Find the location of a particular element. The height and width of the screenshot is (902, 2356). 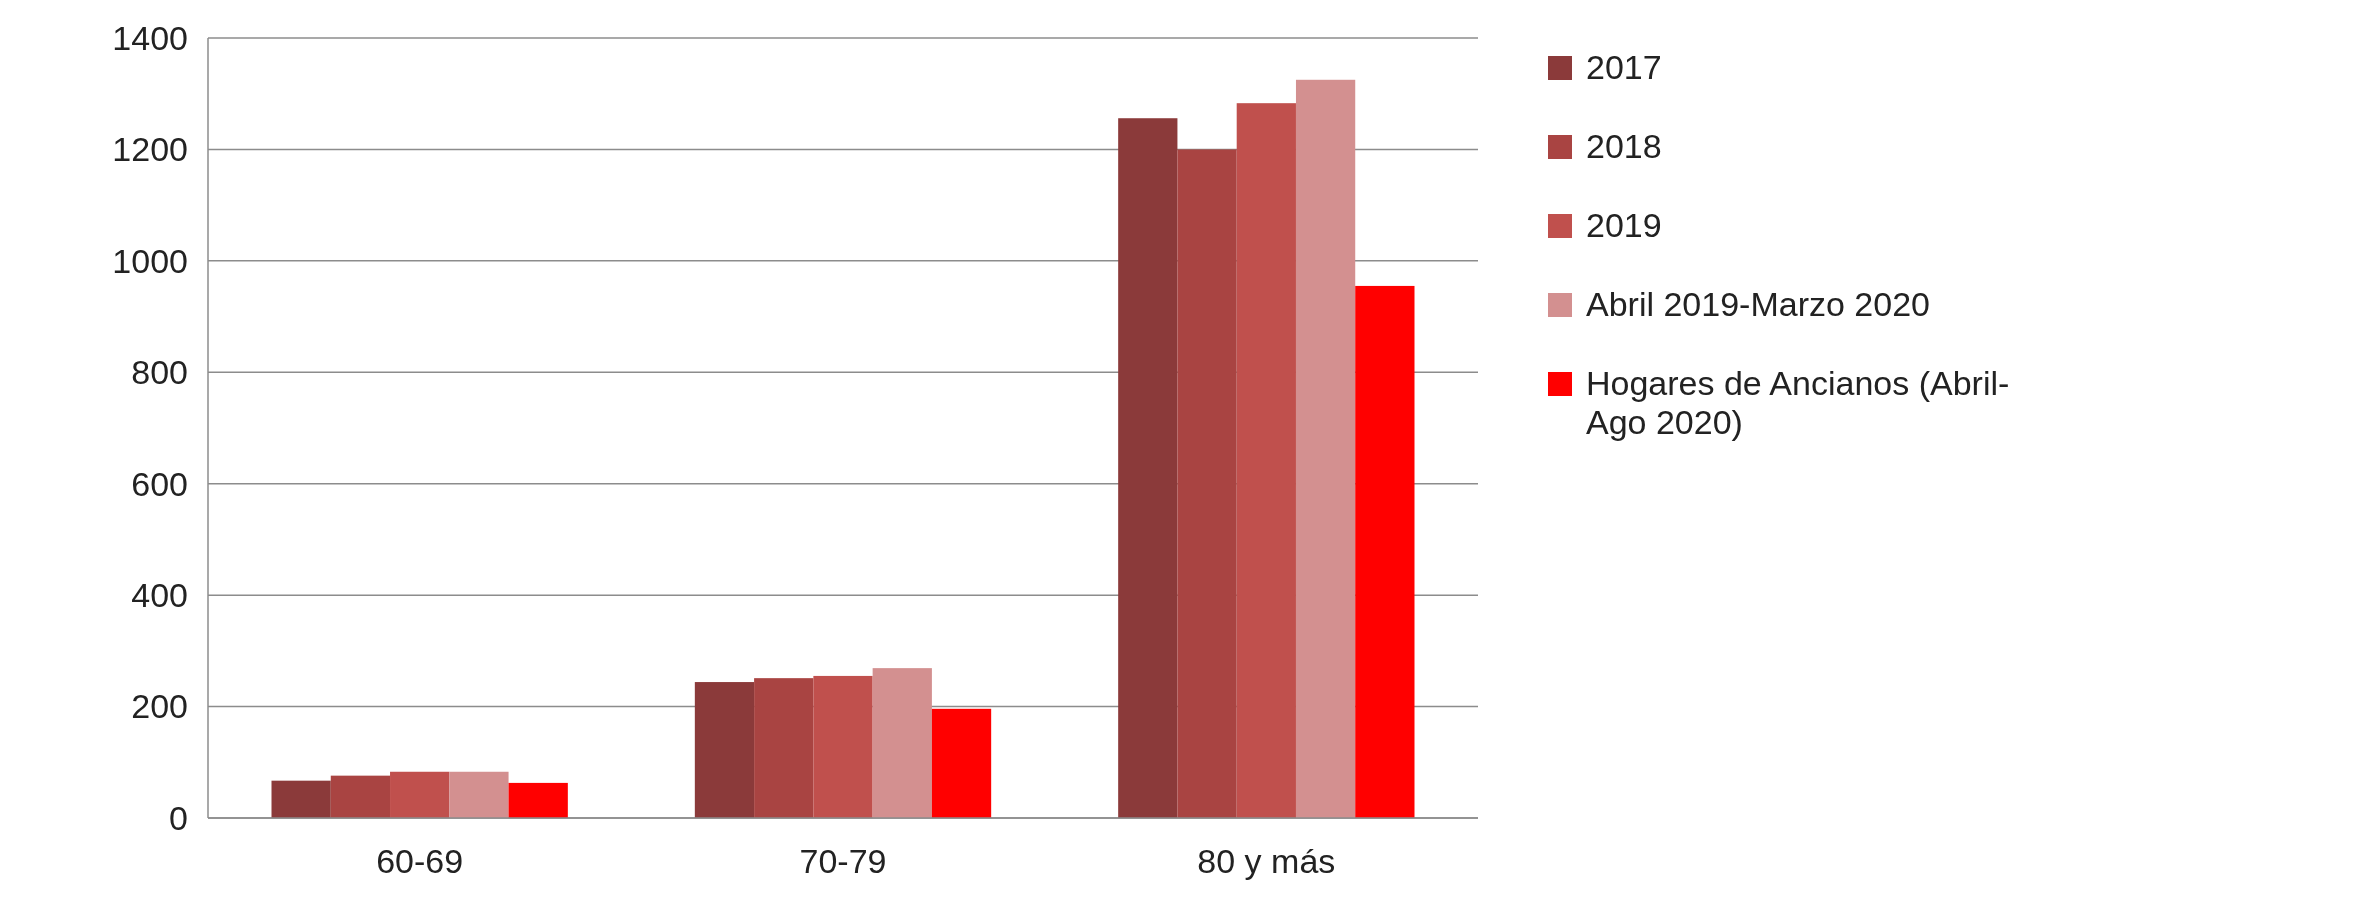

y-tick-label: 600 is located at coordinates (159, 483).